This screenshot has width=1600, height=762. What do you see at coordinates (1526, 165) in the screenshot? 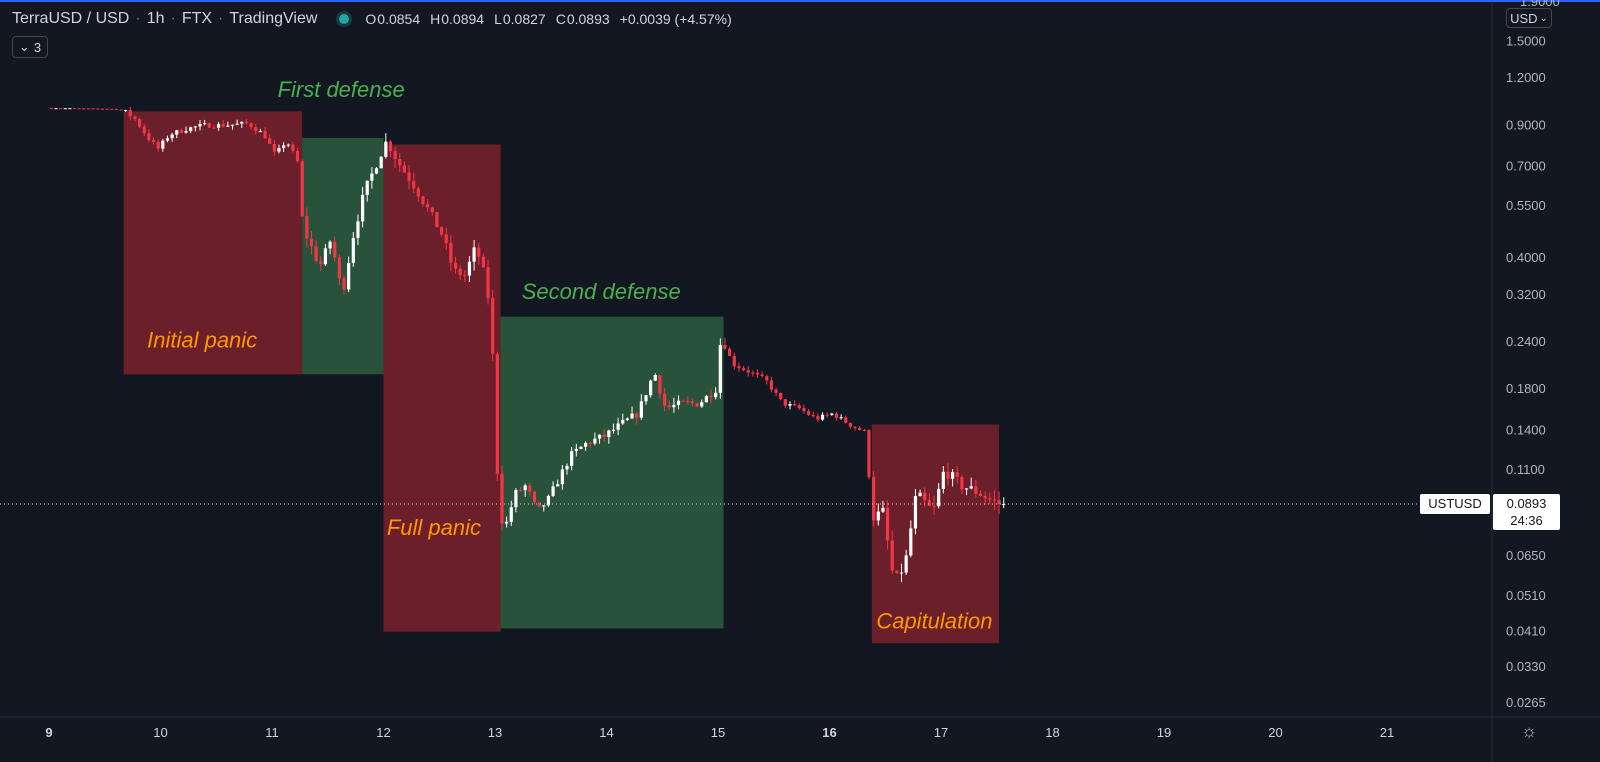
I see `price-tick-label: 0.7000` at bounding box center [1526, 165].